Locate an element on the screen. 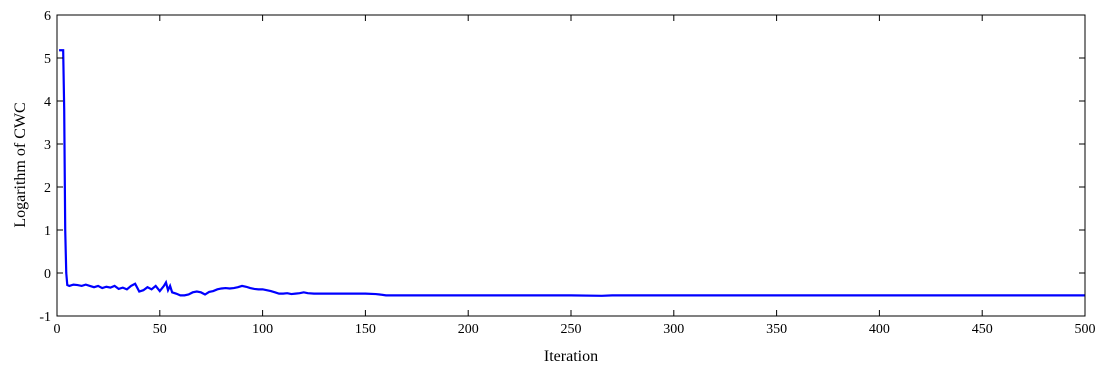 The width and height of the screenshot is (1102, 370). x-tick-label: 450 is located at coordinates (982, 329).